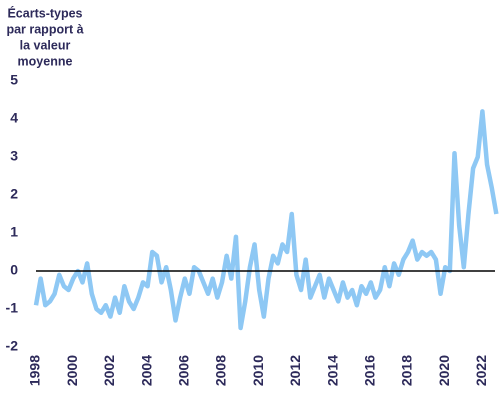 The width and height of the screenshot is (504, 417). I want to click on y-tick-label: 2, so click(14, 194).